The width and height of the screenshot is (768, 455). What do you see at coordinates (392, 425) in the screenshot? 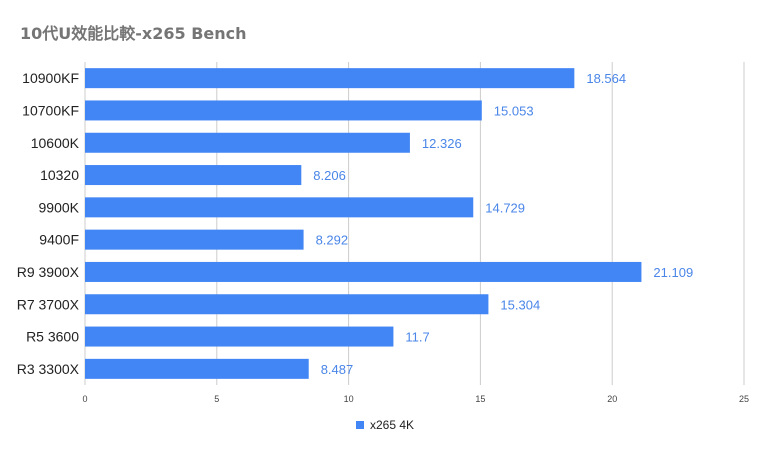
I see `legend-label: x265 4K` at bounding box center [392, 425].